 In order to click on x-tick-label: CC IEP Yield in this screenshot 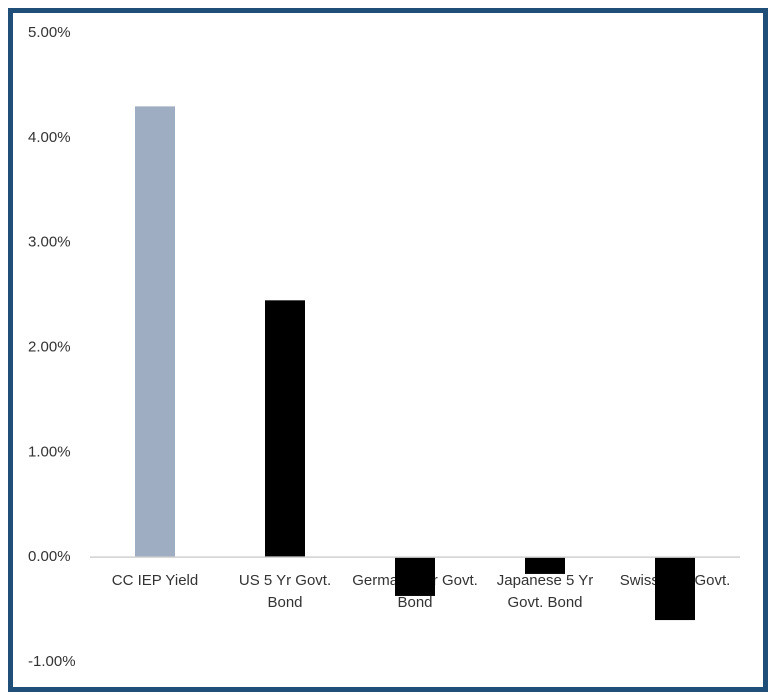, I will do `click(155, 581)`.